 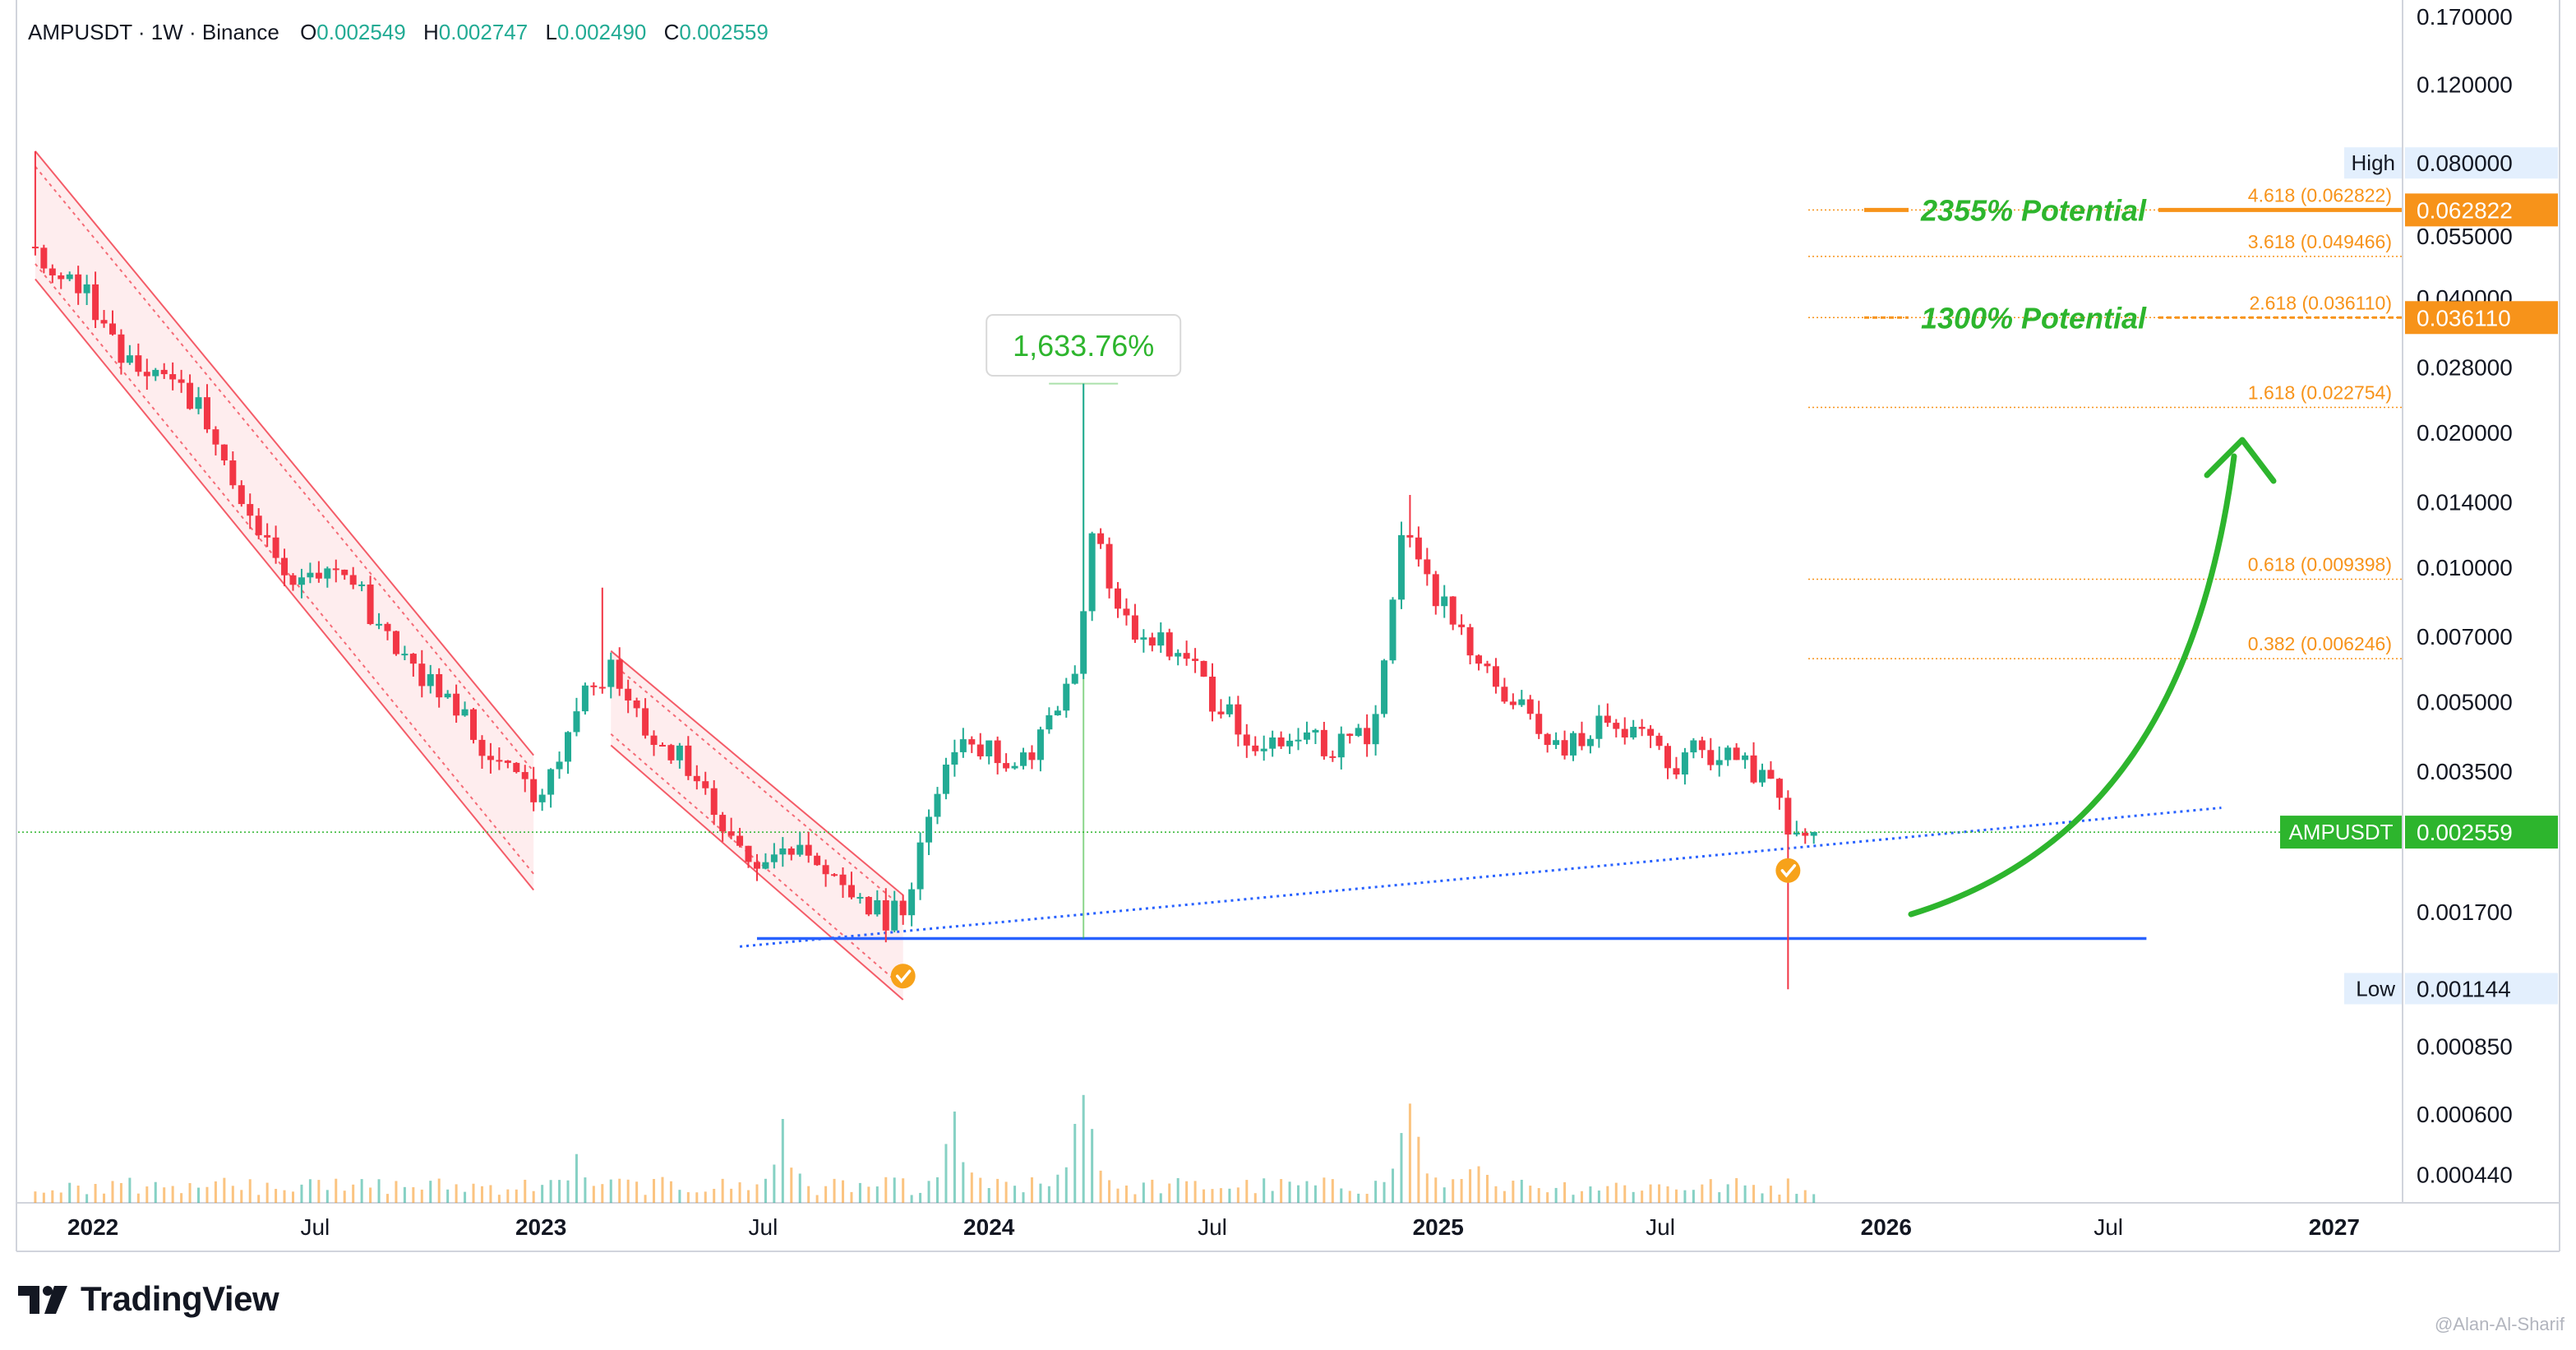 I want to click on tradingview-wordmark: TradingView, so click(x=180, y=1298).